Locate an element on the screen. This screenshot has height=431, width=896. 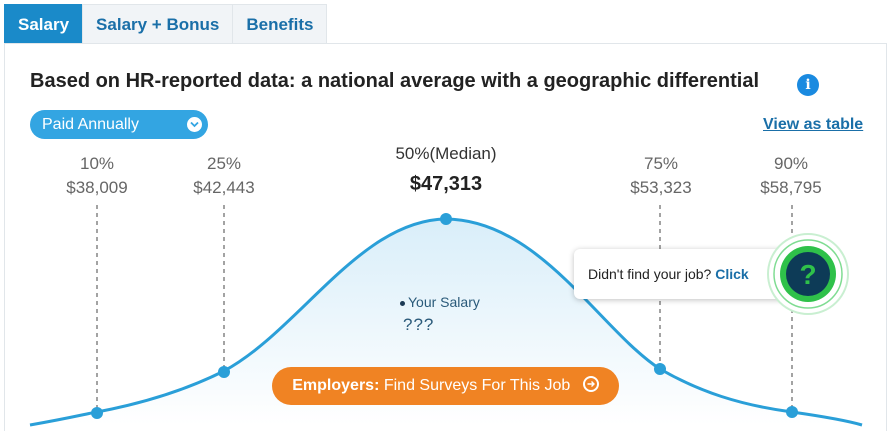
pay-period-label: Paid Annually is located at coordinates (90, 124).